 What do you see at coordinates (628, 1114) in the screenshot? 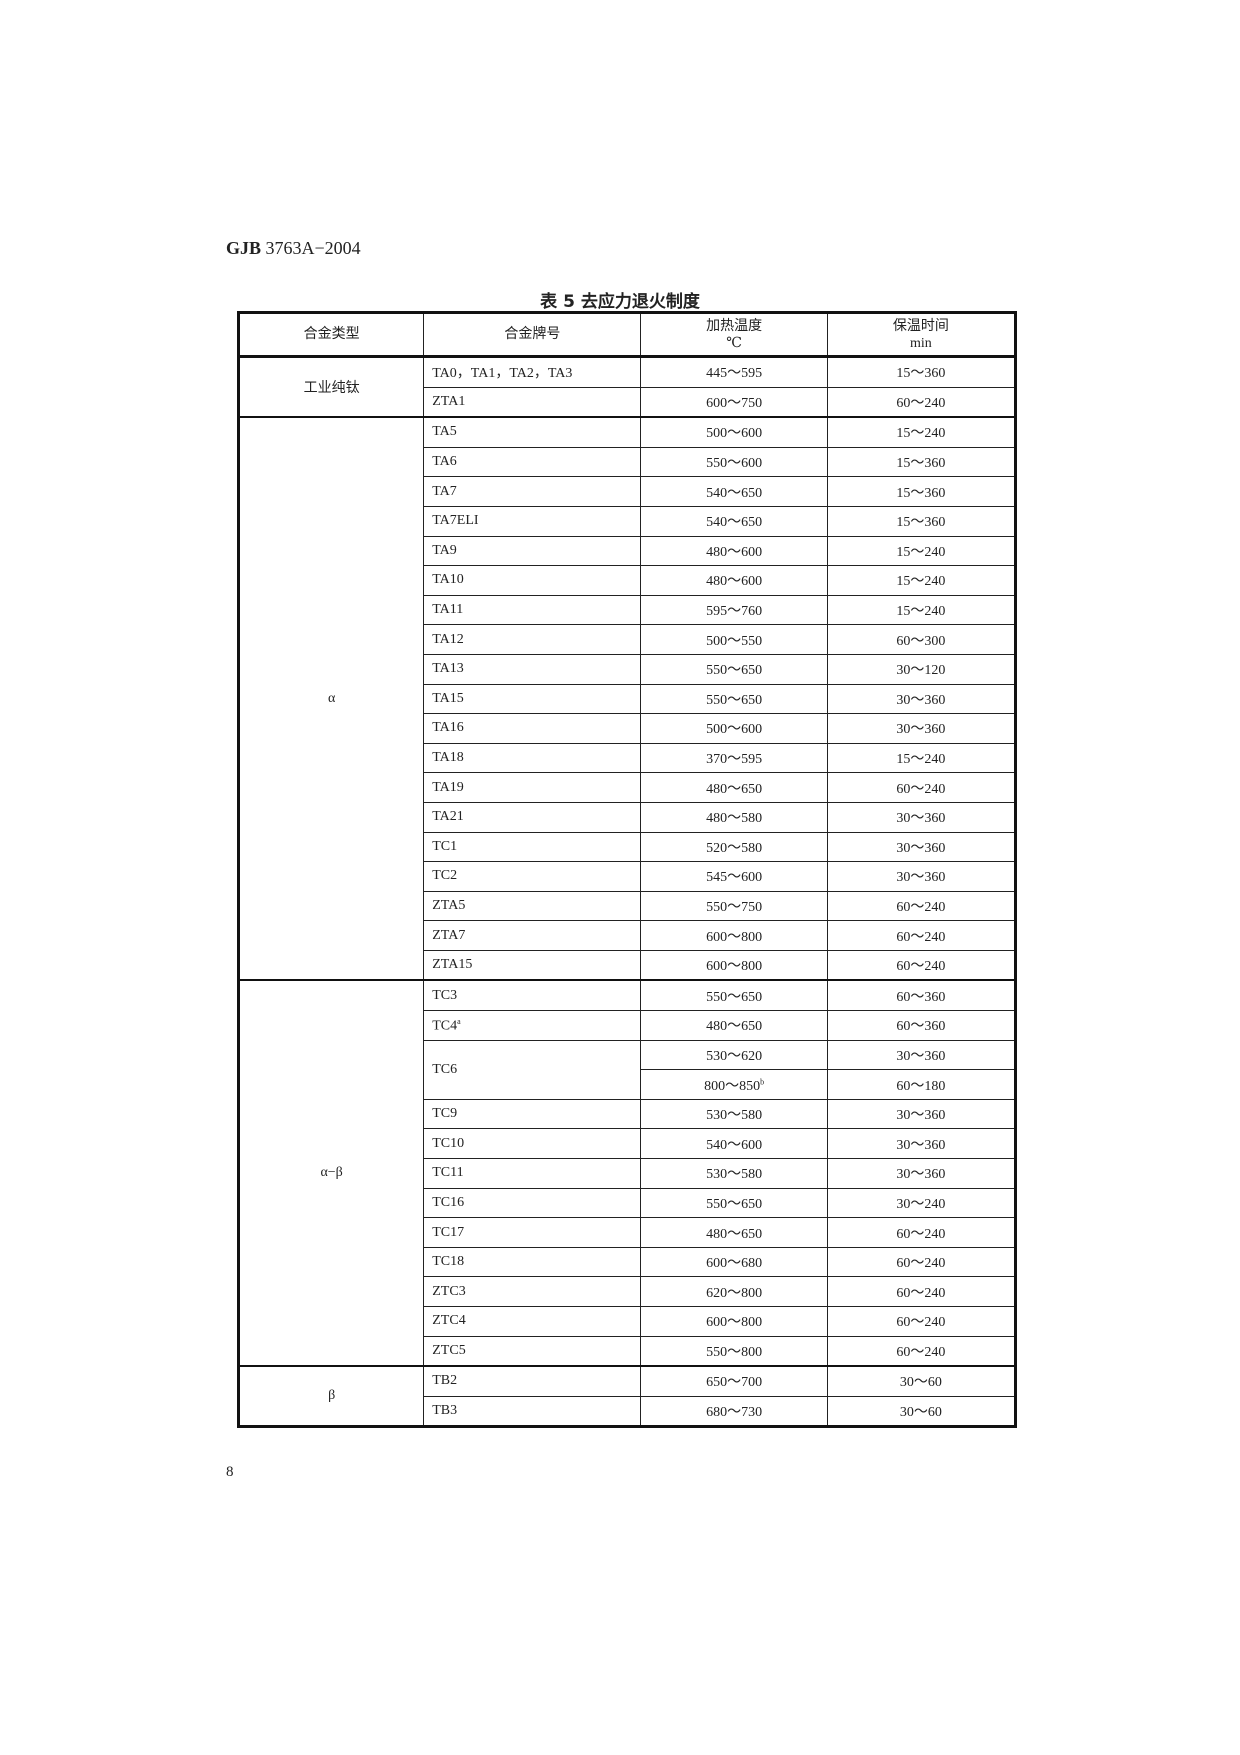
I see `table-row: TC9 530～580 30～360` at bounding box center [628, 1114].